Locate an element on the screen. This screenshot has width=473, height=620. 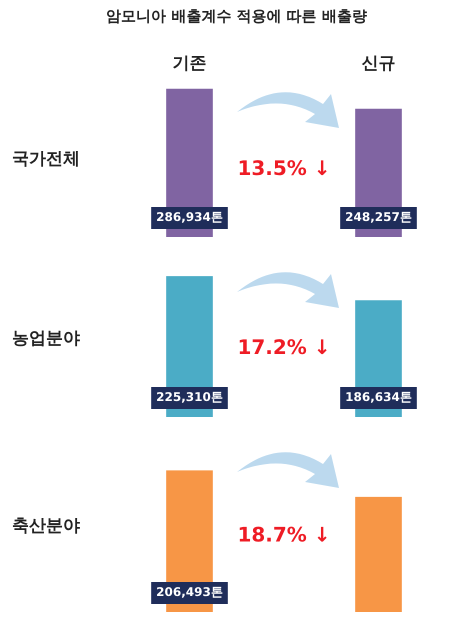
data-label: 206,493톤 is located at coordinates (189, 592).